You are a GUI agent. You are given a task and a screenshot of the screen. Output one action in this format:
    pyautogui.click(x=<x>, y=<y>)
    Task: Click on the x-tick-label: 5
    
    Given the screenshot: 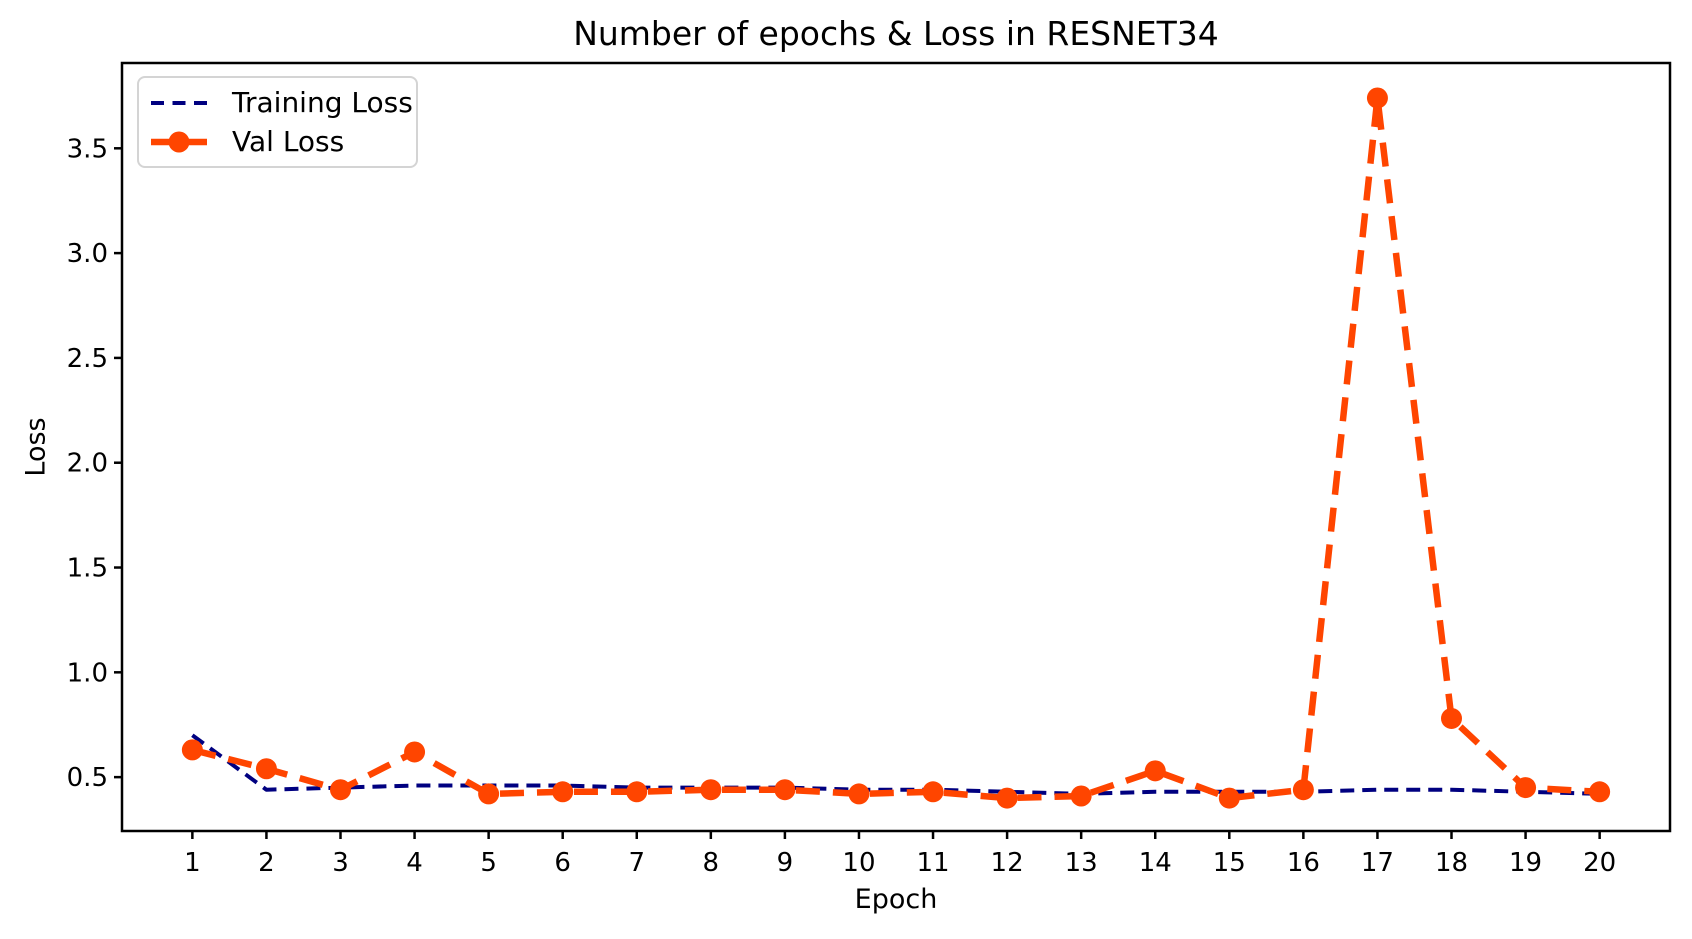 What is the action you would take?
    pyautogui.click(x=488, y=863)
    